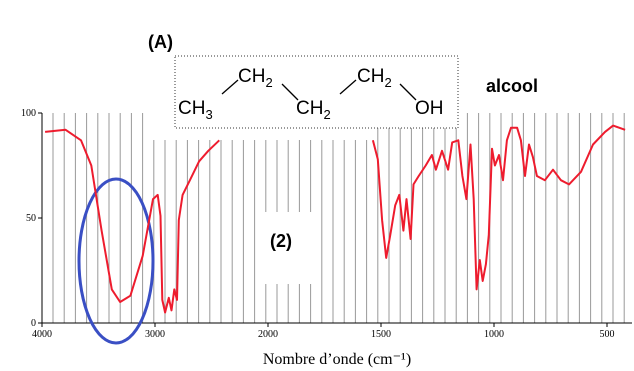  I want to click on x-tick-label: 4000, so click(42, 334).